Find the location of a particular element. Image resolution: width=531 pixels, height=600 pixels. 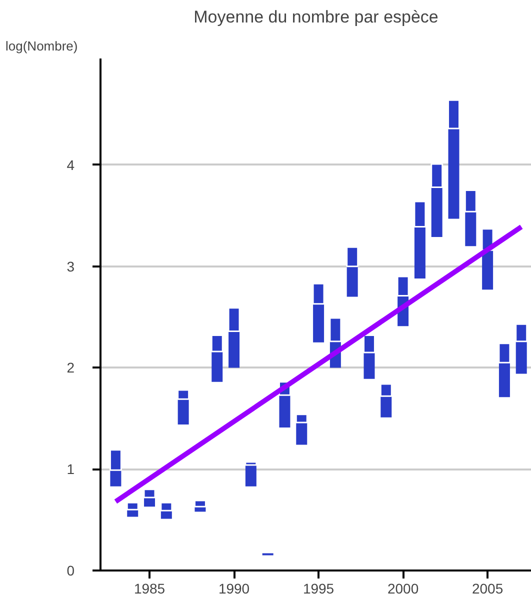

y-tick-label: 4 is located at coordinates (70, 164).